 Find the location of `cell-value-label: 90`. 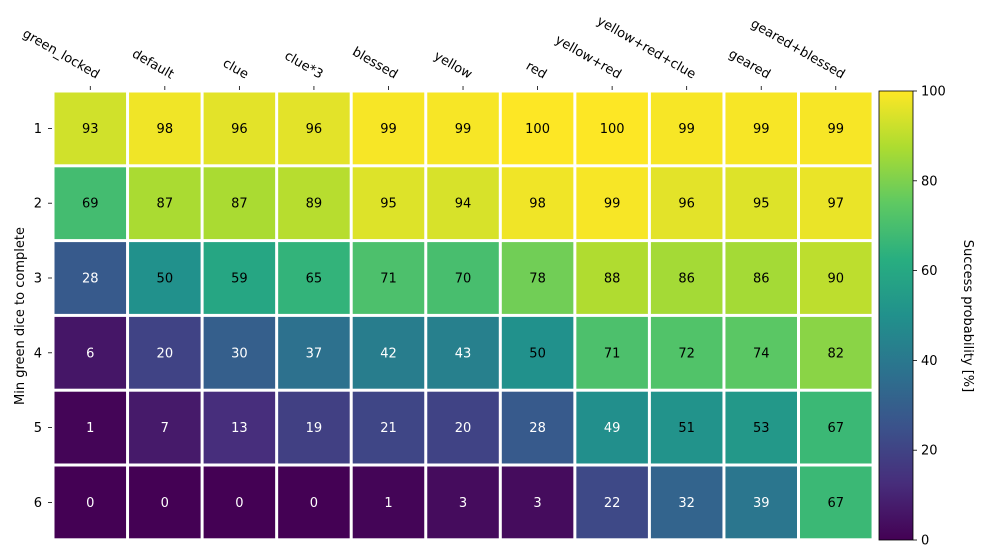

cell-value-label: 90 is located at coordinates (836, 279).